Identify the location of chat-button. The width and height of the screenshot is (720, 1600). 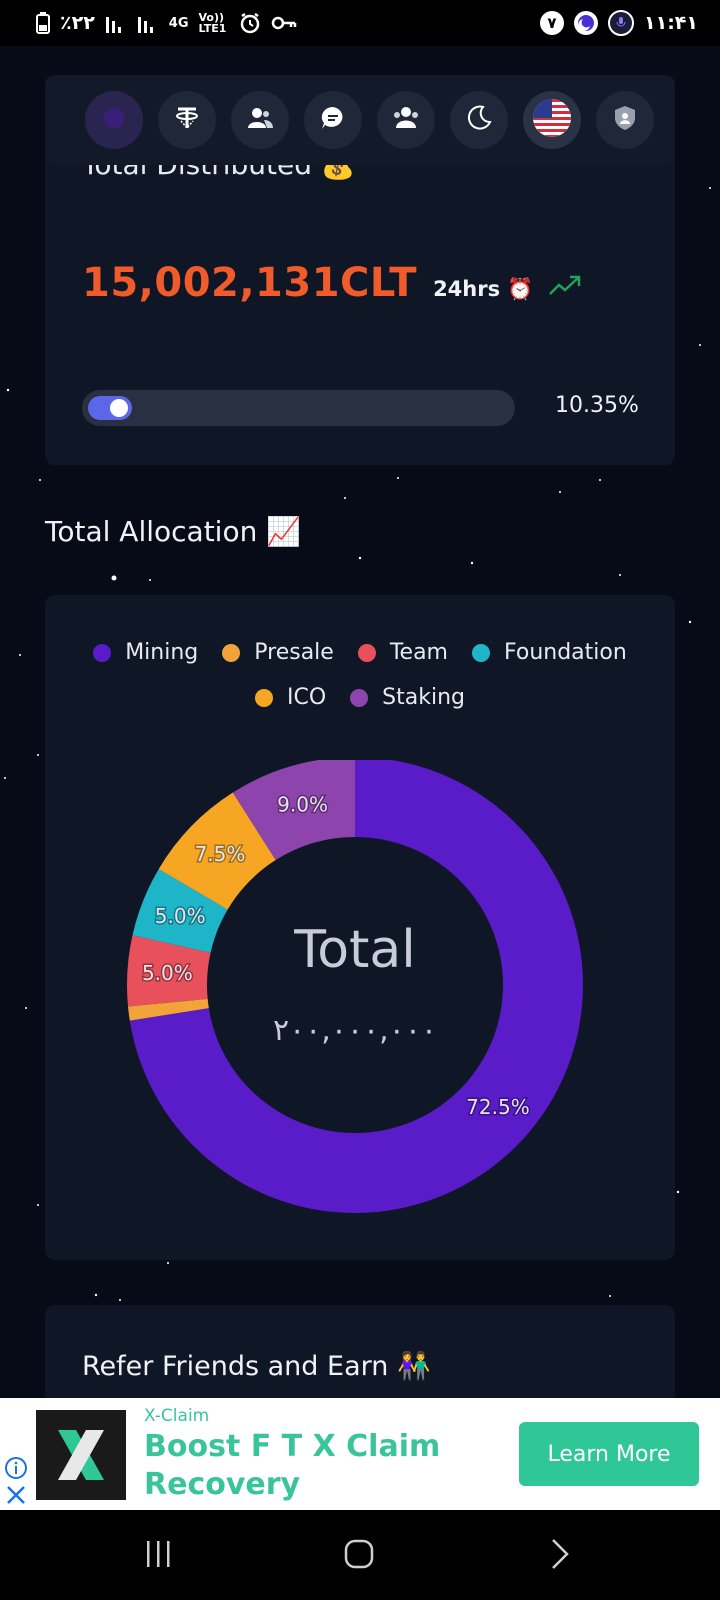
(333, 120).